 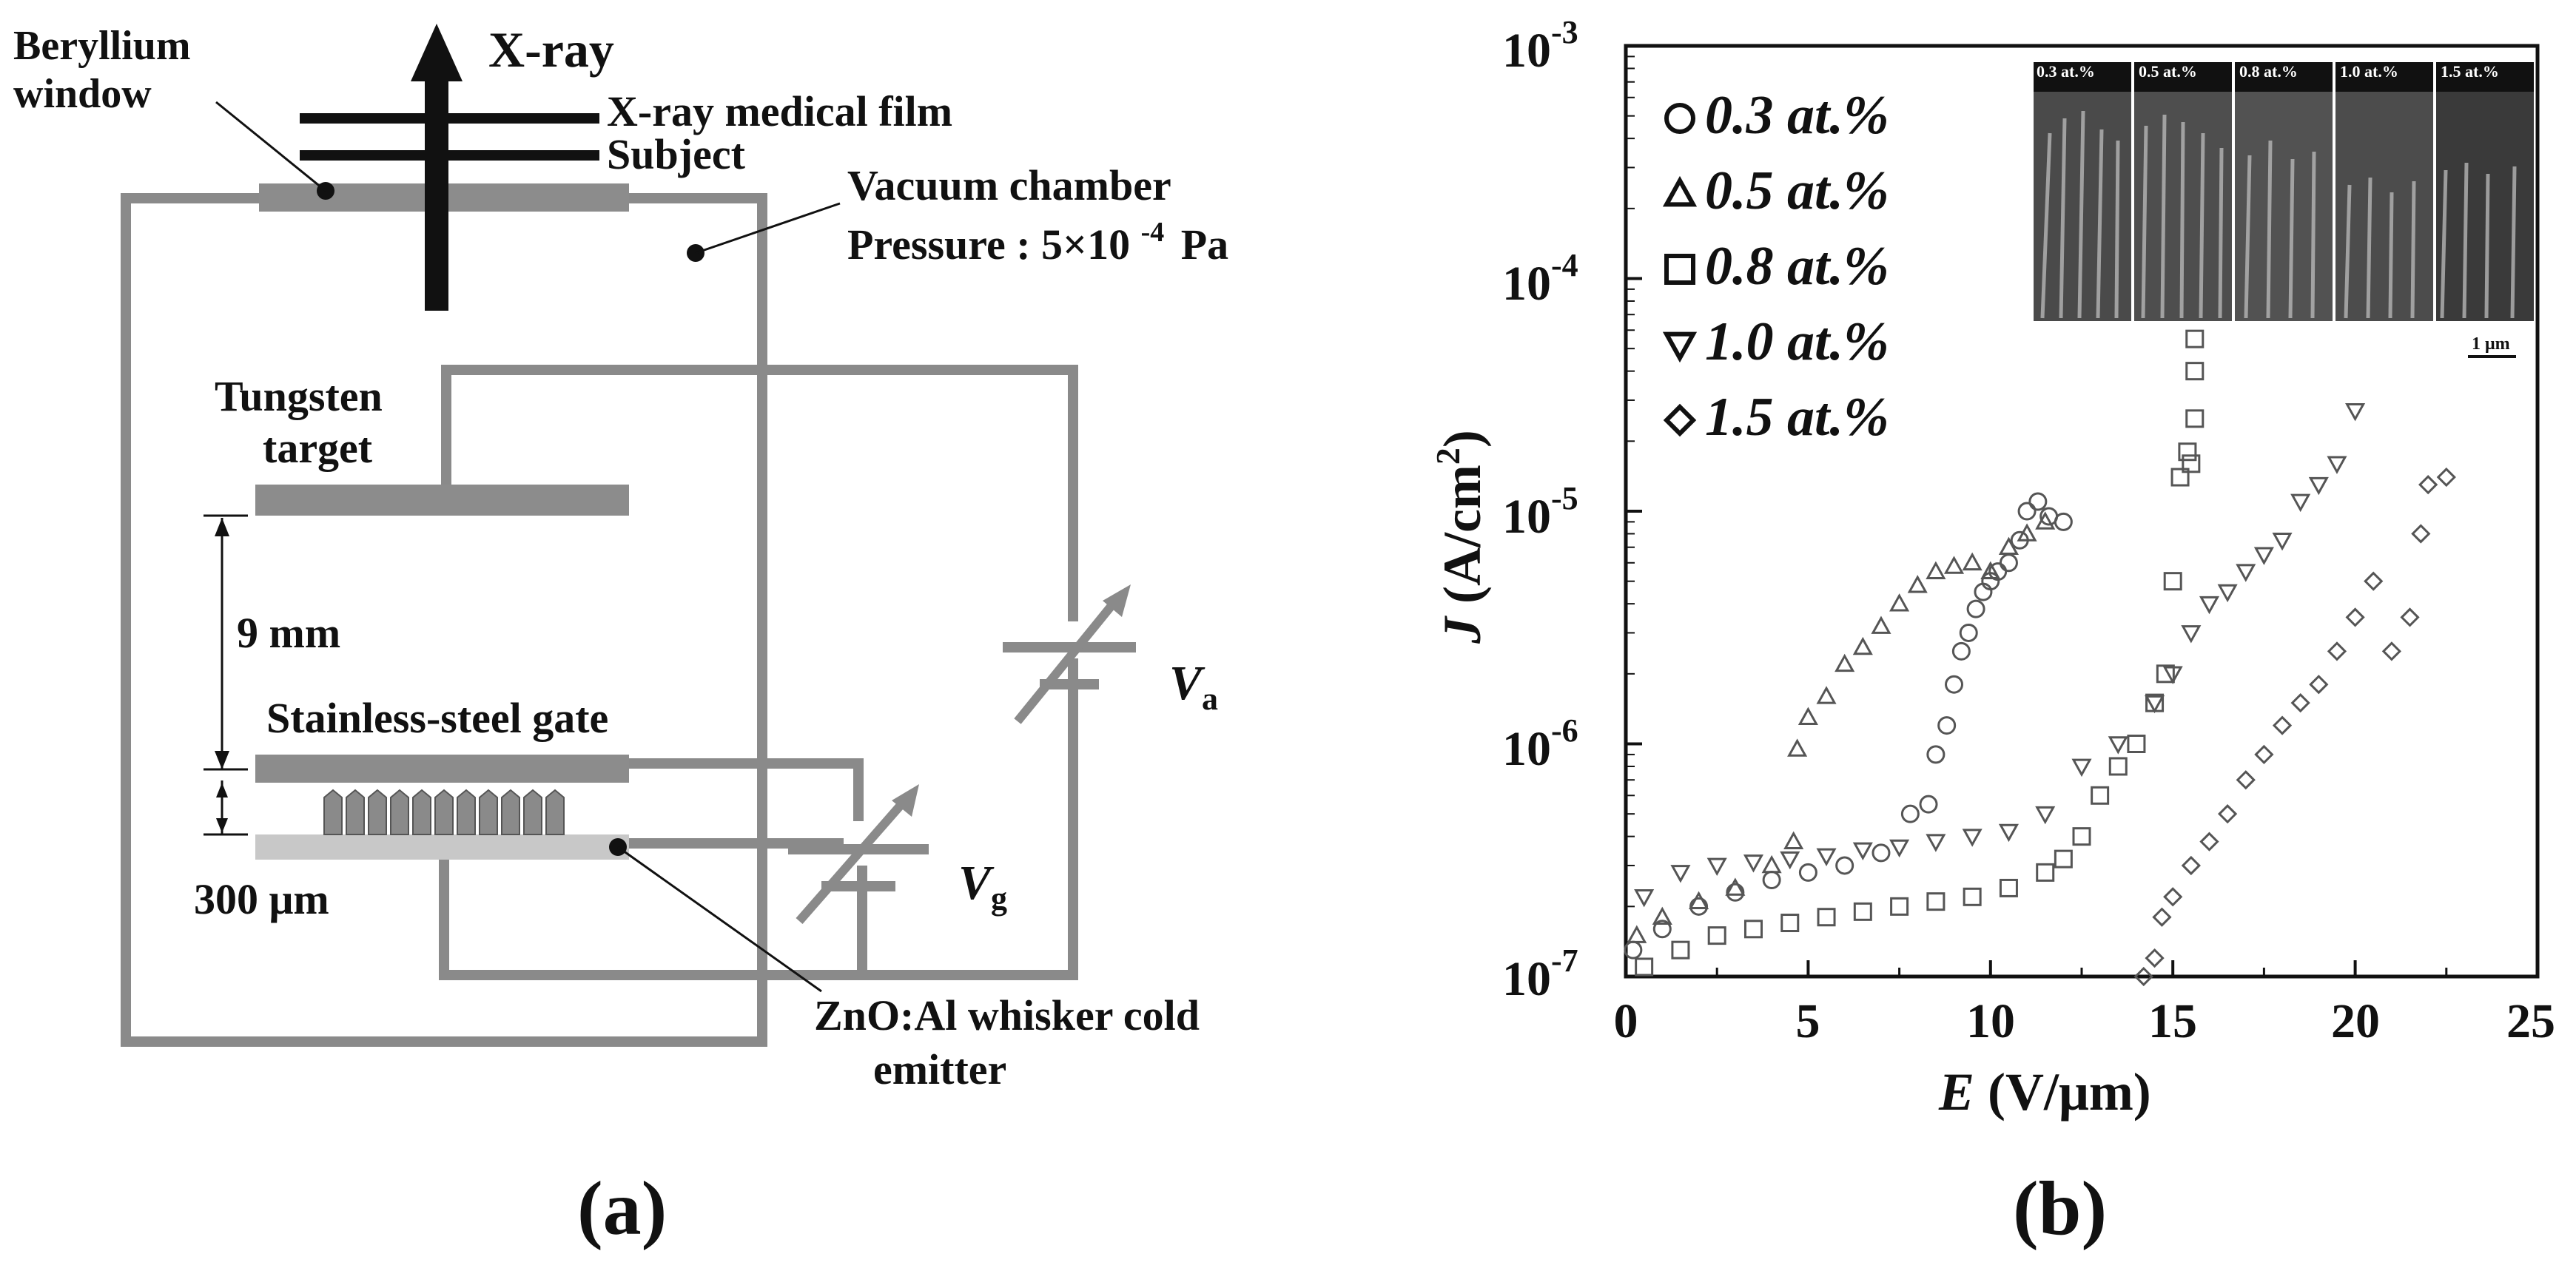 I want to click on zno-whisker-array, so click(x=444, y=812).